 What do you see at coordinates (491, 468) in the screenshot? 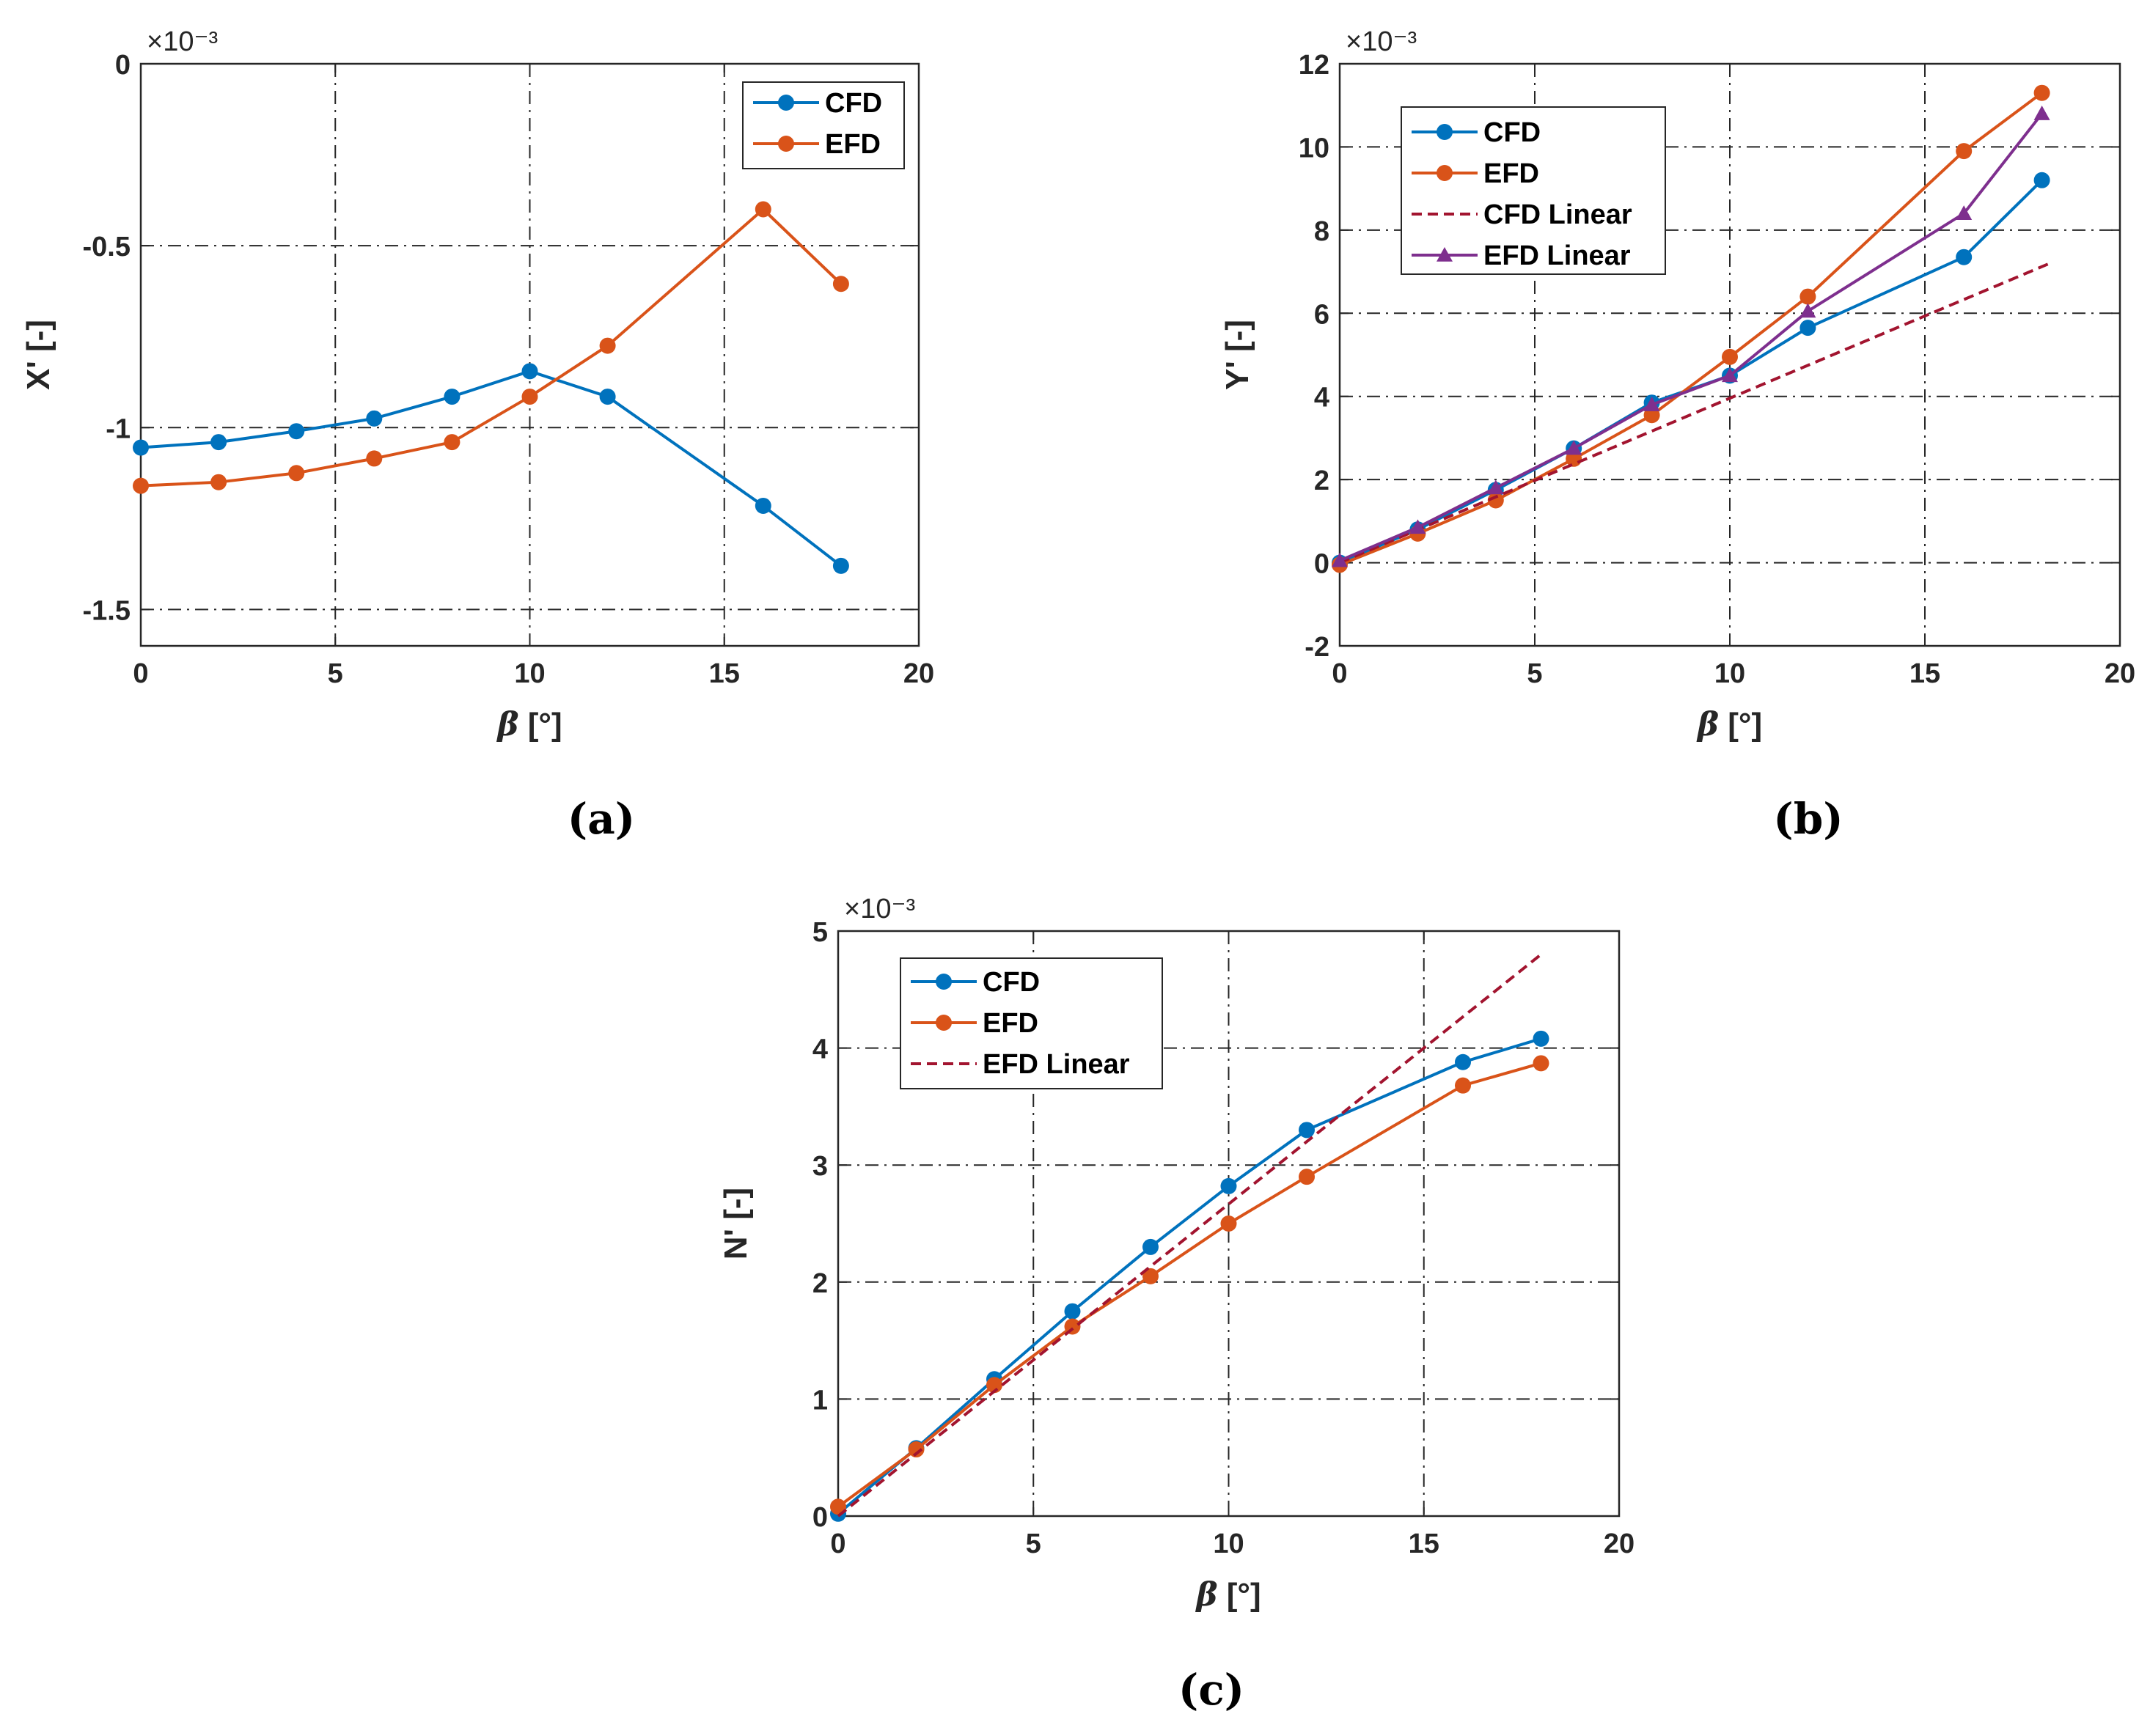
I see `series-cfd` at bounding box center [491, 468].